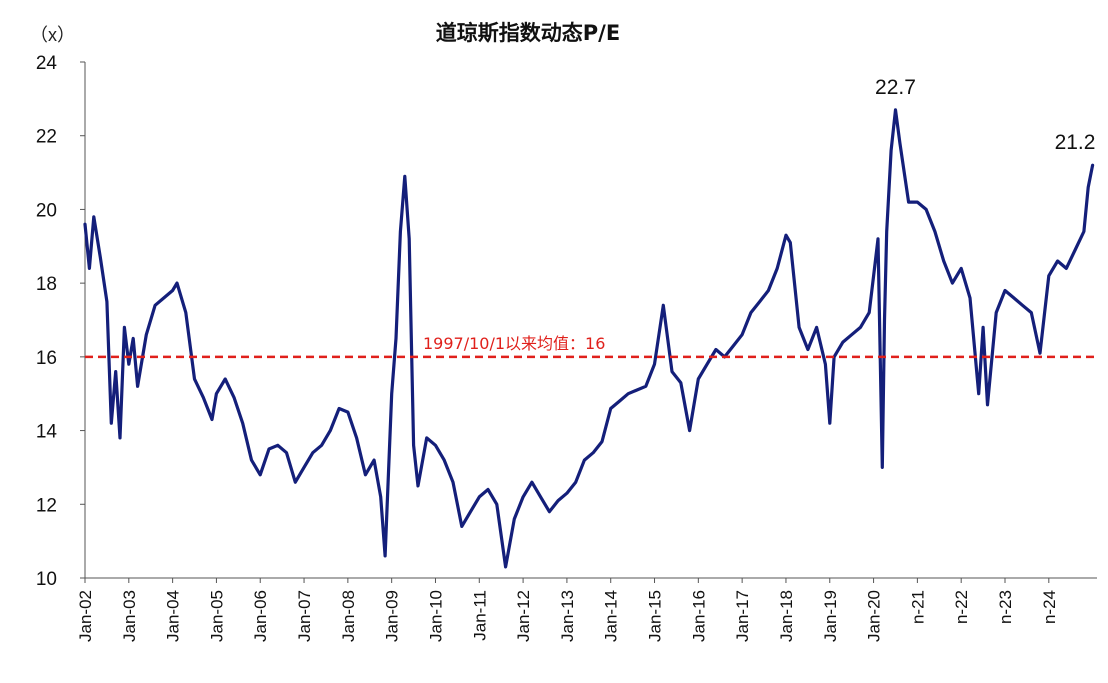 Image resolution: width=1108 pixels, height=683 pixels. Describe the element at coordinates (523, 616) in the screenshot. I see `x-tick-label: Jan-12` at that location.